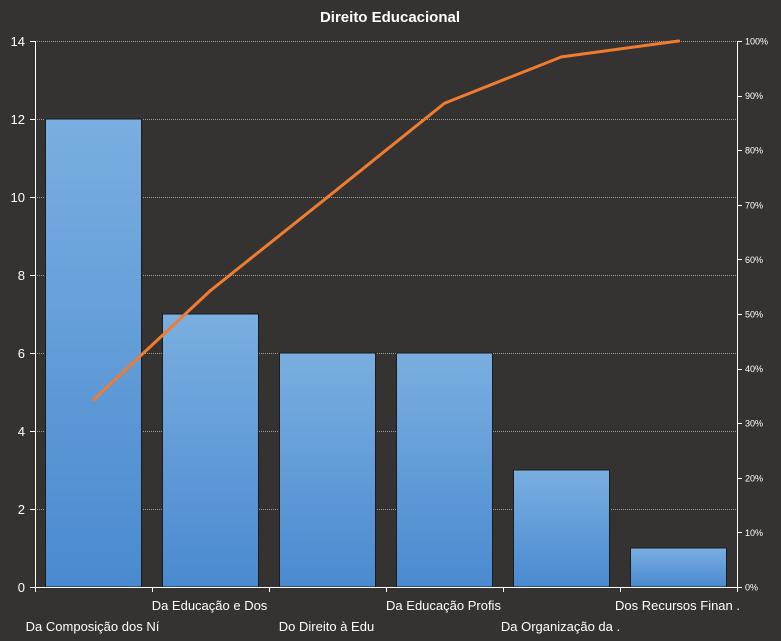 Image resolution: width=781 pixels, height=641 pixels. I want to click on x-category-label: Da Educação e Dos, so click(210, 605).